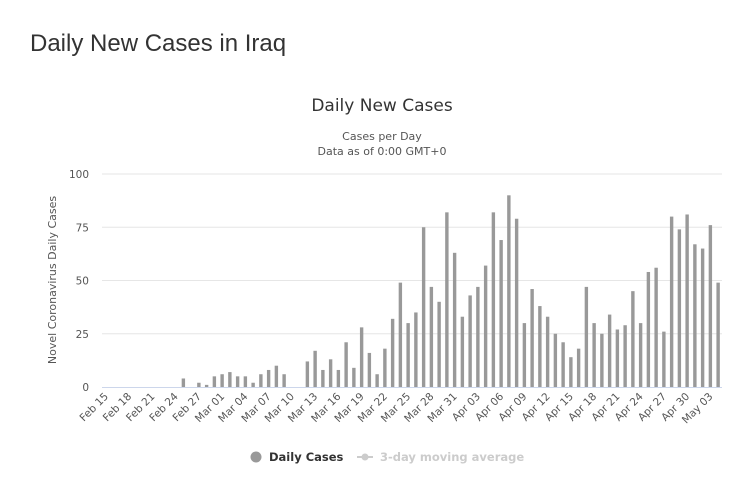  I want to click on y-tick-label: 50, so click(82, 282).